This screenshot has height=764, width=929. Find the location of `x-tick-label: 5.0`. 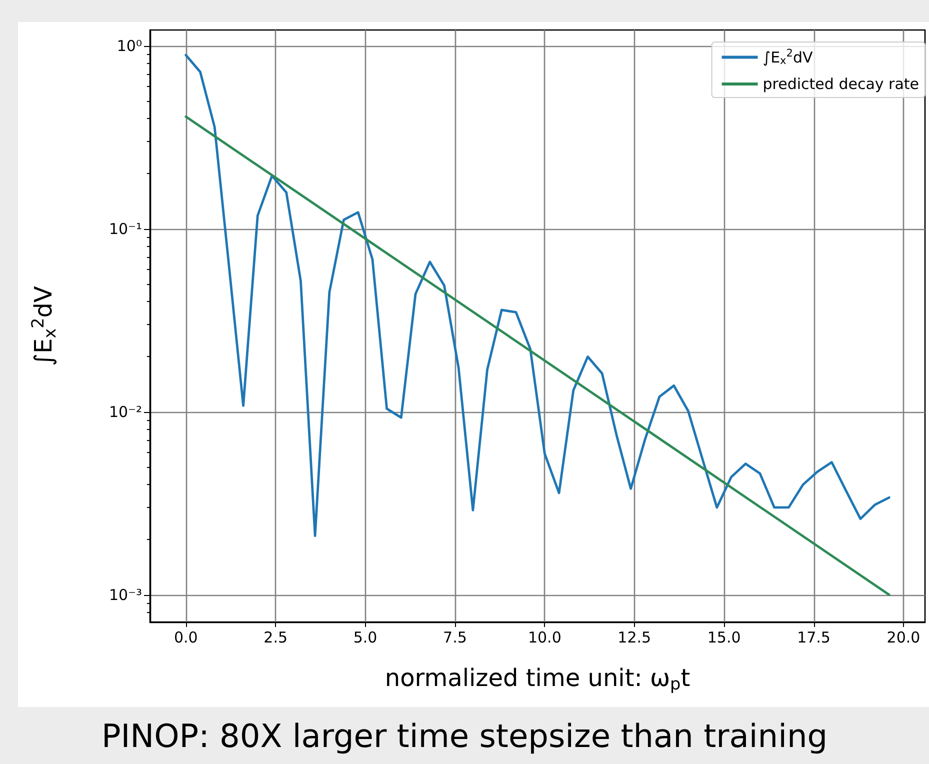

x-tick-label: 5.0 is located at coordinates (365, 637).